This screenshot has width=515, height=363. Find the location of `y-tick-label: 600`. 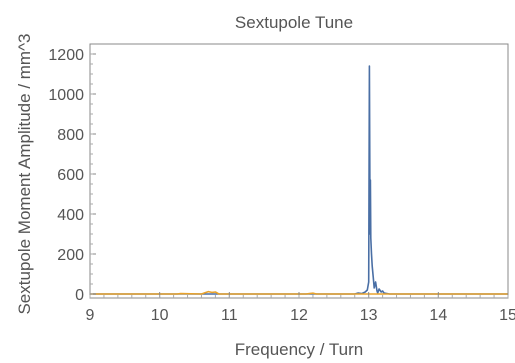

y-tick-label: 600 is located at coordinates (70, 175).